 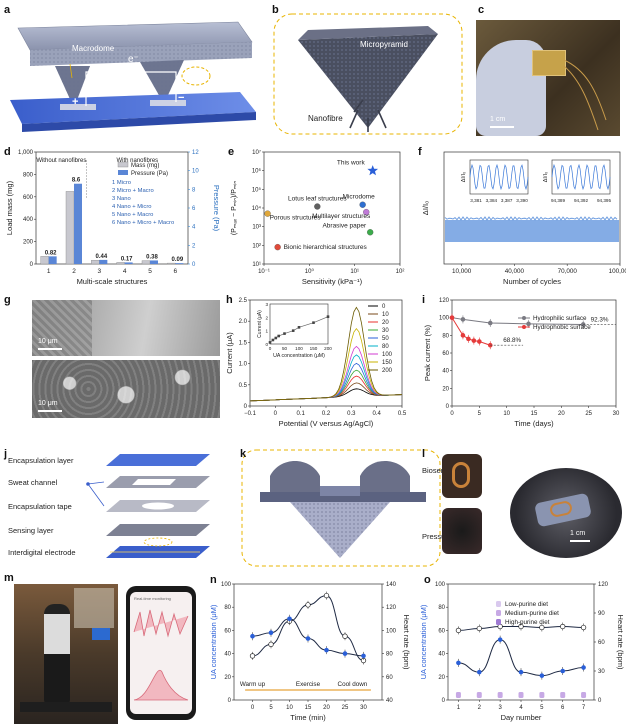 What do you see at coordinates (561, 414) in the screenshot?
I see `x-tick-label-i: 20` at bounding box center [561, 414].